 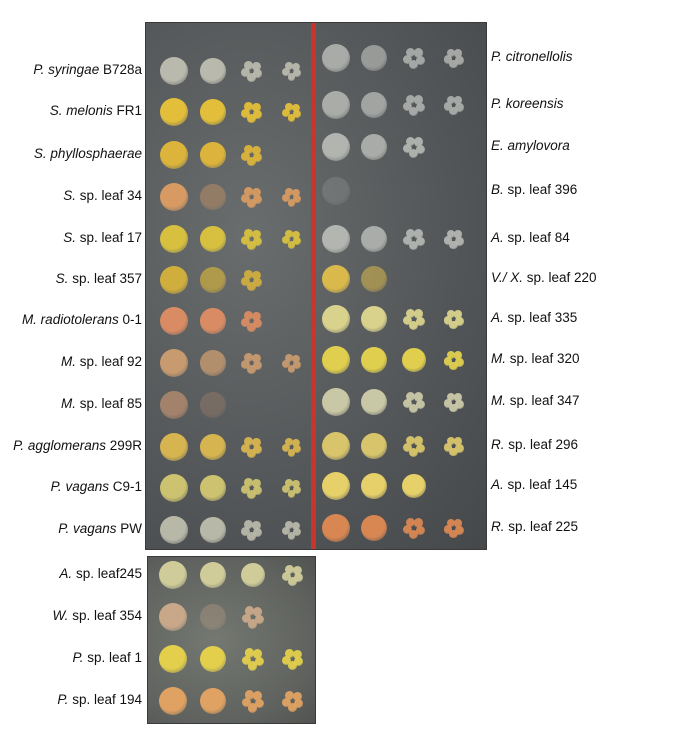 I want to click on strain-genus: S. melonis, so click(x=81, y=110).